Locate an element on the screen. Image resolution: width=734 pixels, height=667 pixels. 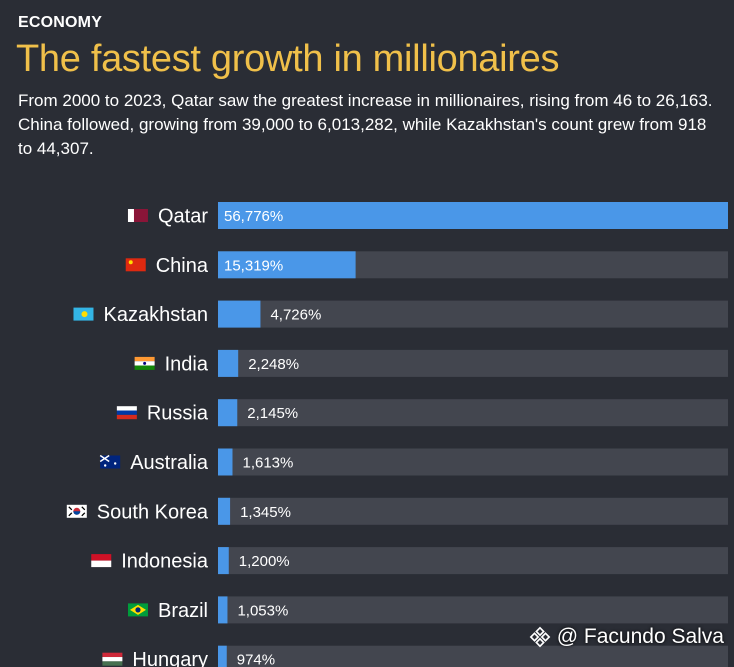
binance-logo-icon is located at coordinates (540, 637).